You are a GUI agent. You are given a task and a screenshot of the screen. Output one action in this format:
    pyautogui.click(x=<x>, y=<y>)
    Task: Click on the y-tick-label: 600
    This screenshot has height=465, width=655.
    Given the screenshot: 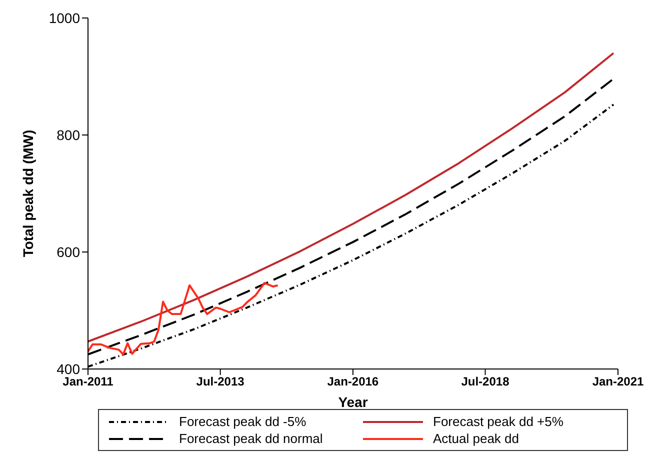 What is the action you would take?
    pyautogui.click(x=68, y=252)
    